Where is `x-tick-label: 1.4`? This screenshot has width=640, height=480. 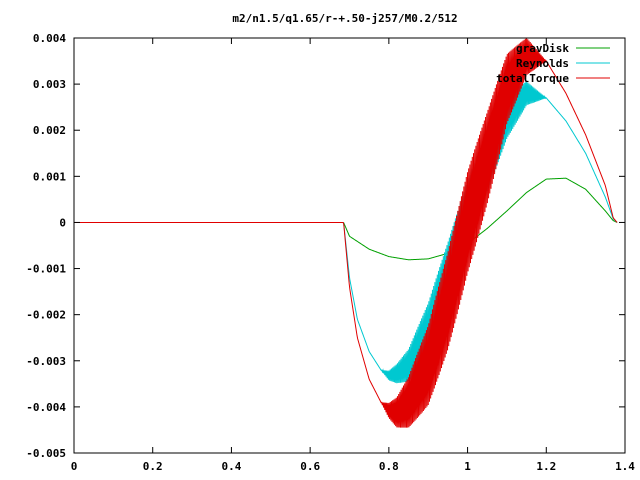 x-tick-label: 1.4 is located at coordinates (625, 466).